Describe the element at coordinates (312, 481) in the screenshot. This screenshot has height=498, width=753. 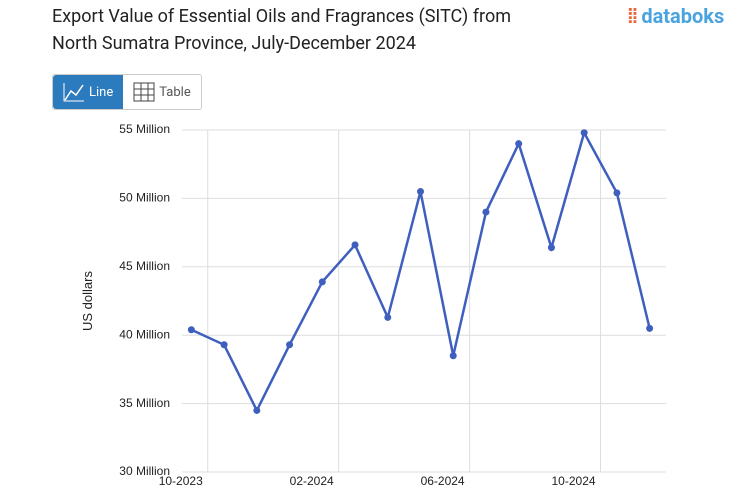
I see `x-tick-label: 02-2024` at that location.